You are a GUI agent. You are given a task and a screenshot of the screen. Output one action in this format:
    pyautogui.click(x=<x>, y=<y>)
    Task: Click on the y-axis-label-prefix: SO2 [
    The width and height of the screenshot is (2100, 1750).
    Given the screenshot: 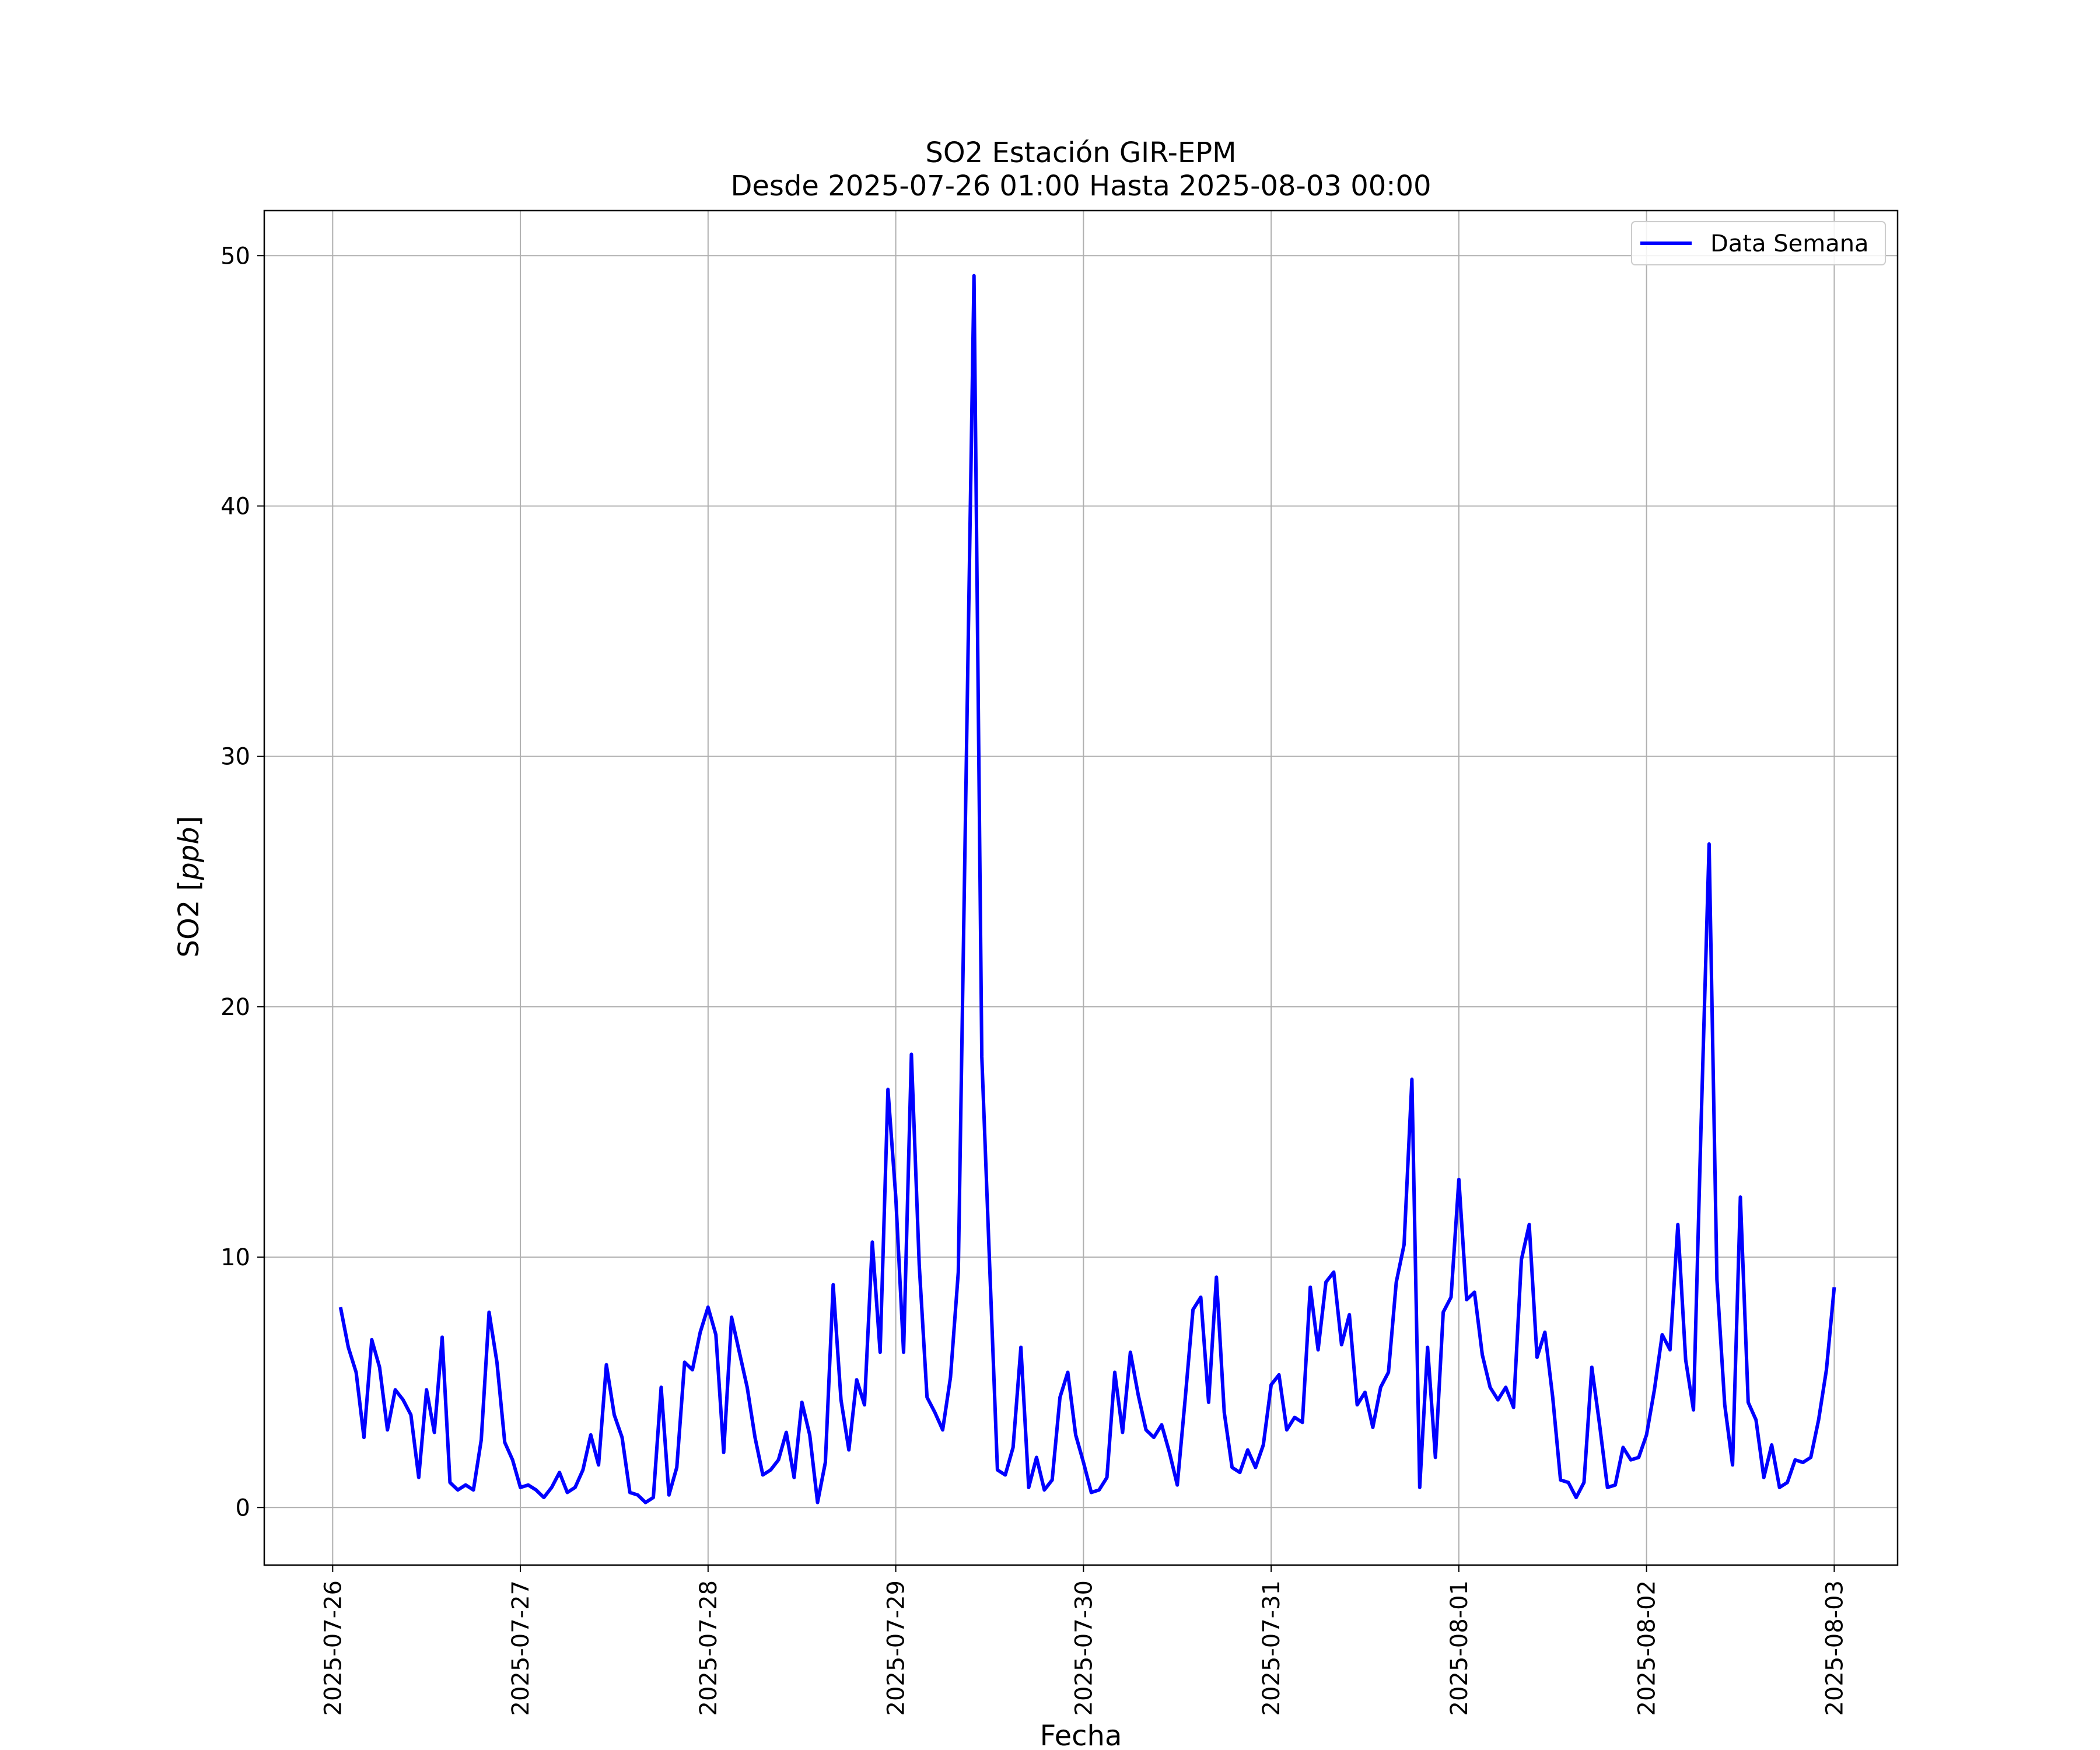 What is the action you would take?
    pyautogui.click(x=189, y=919)
    